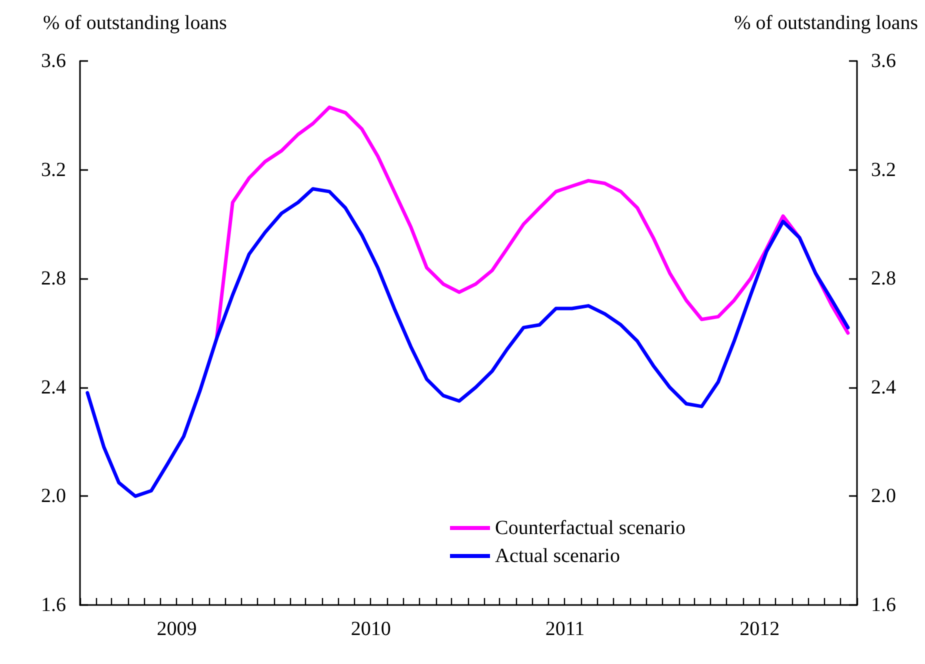 The height and width of the screenshot is (664, 925). What do you see at coordinates (760, 629) in the screenshot?
I see `x-tick-label: 2012` at bounding box center [760, 629].